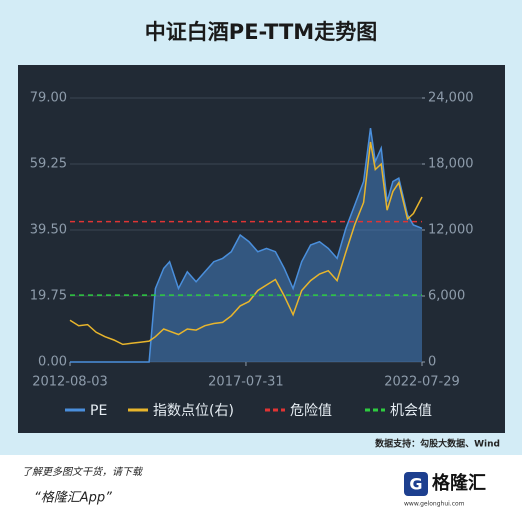 The image size is (522, 528). What do you see at coordinates (451, 230) in the screenshot?
I see `y2-tick-label: 12,000` at bounding box center [451, 230].